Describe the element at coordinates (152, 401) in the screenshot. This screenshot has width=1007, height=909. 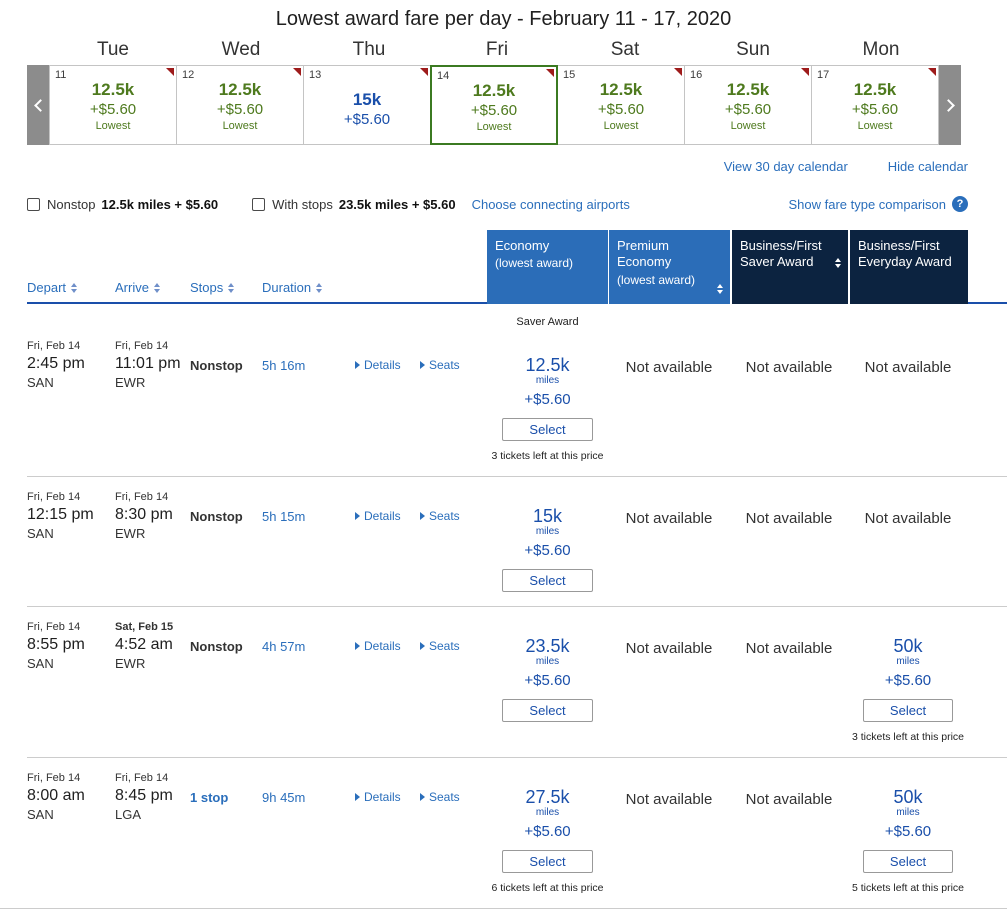
I see `arrive-cell: Fri, Feb 14 11:01 pm EWR` at that location.